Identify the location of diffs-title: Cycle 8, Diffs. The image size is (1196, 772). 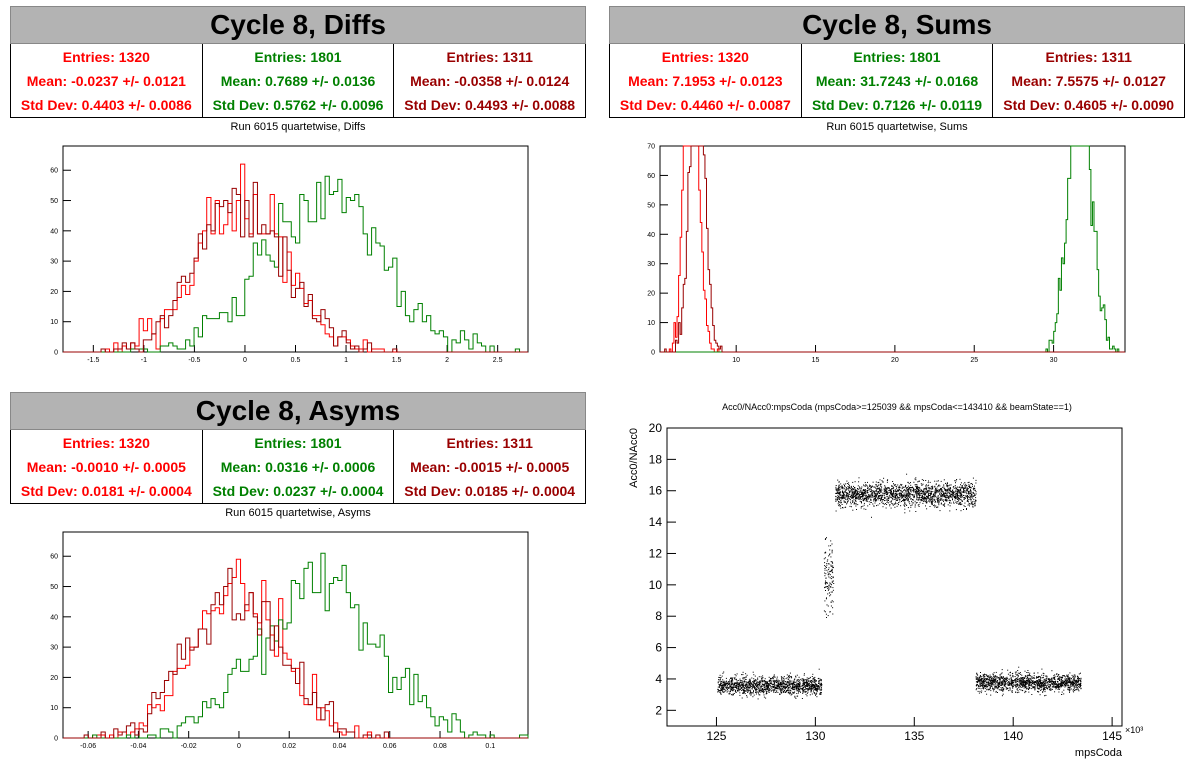
(298, 25).